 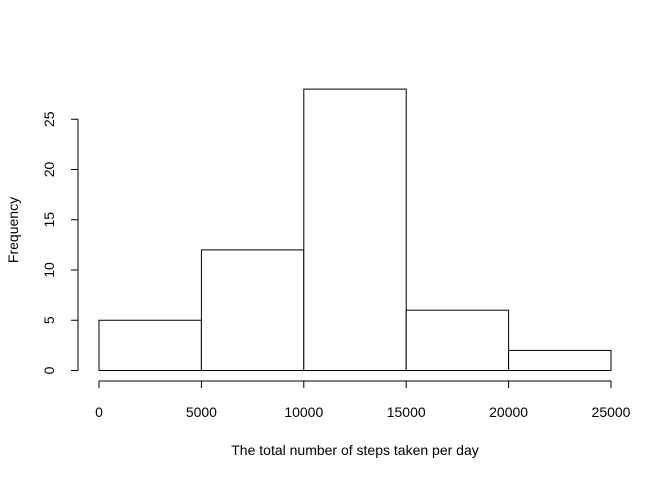 I want to click on y-tick-label-4: 20, so click(x=49, y=170).